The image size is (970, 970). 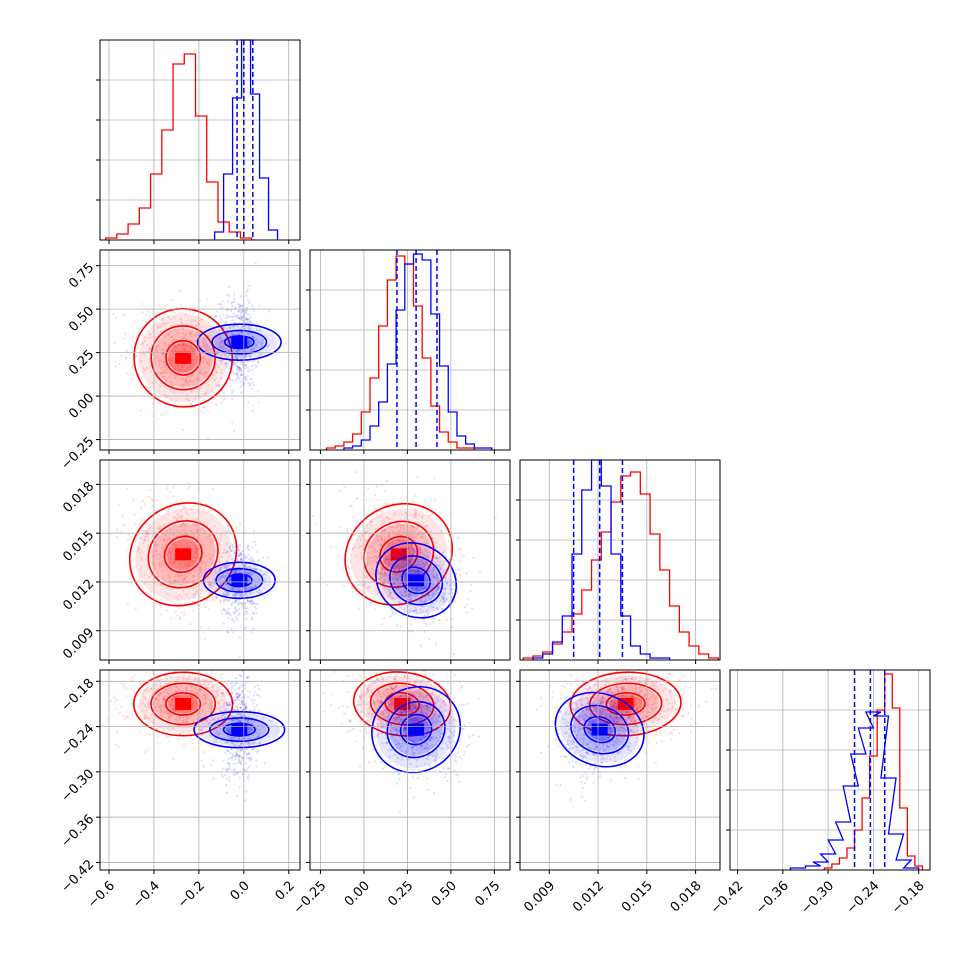 I want to click on grid-lines, so click(x=200, y=560).